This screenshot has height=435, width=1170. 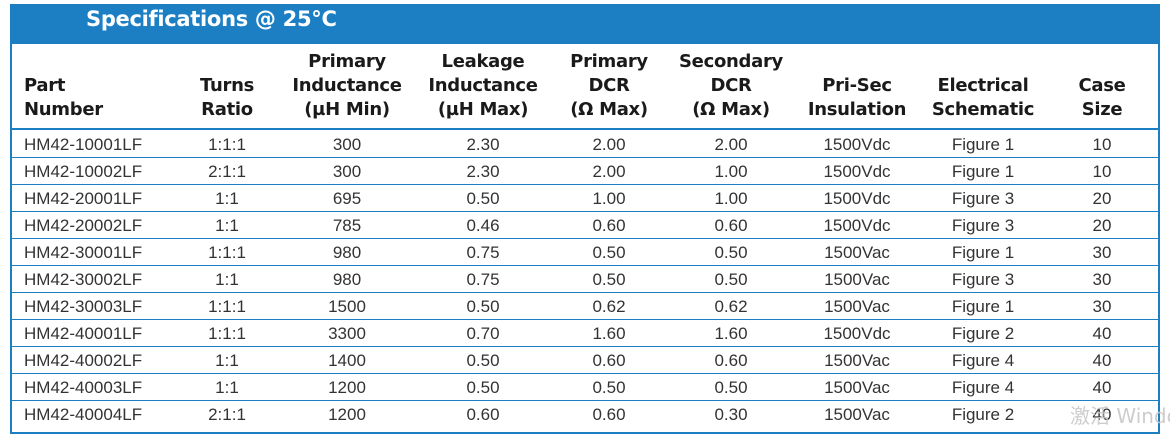 I want to click on table-cell: 1500, so click(x=347, y=306).